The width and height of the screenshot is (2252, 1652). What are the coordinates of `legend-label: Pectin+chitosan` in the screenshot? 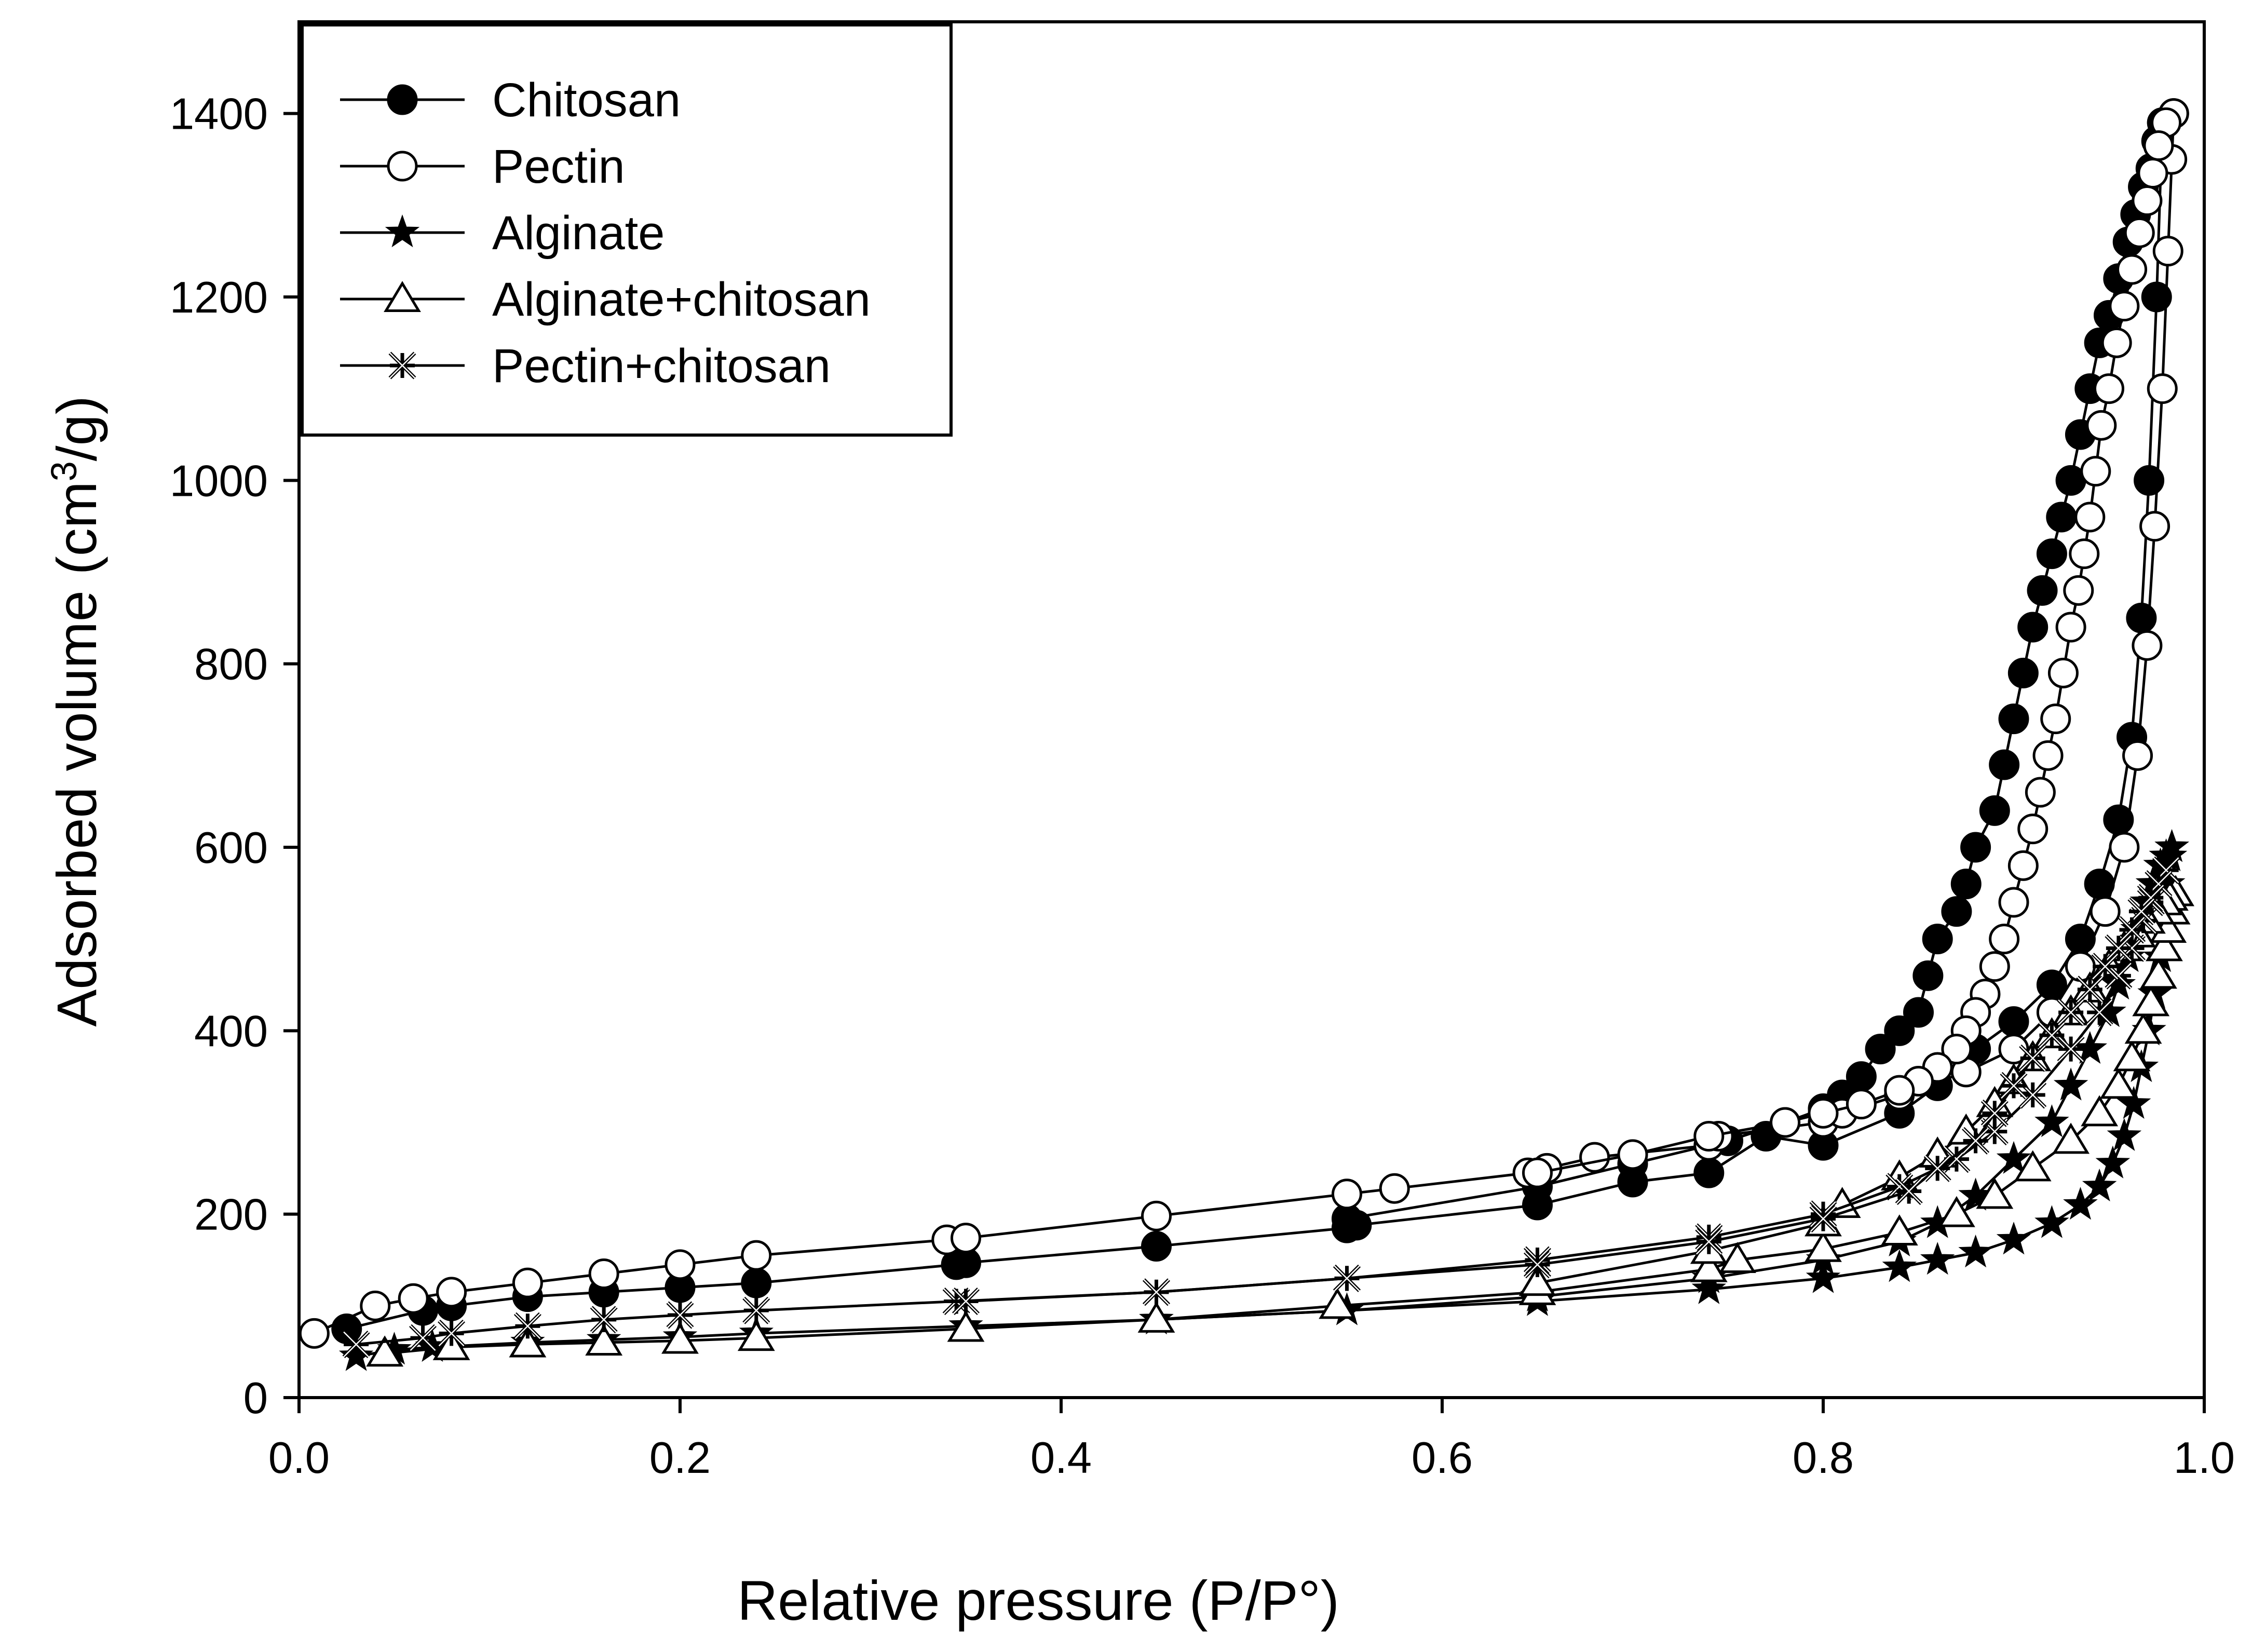 It's located at (661, 366).